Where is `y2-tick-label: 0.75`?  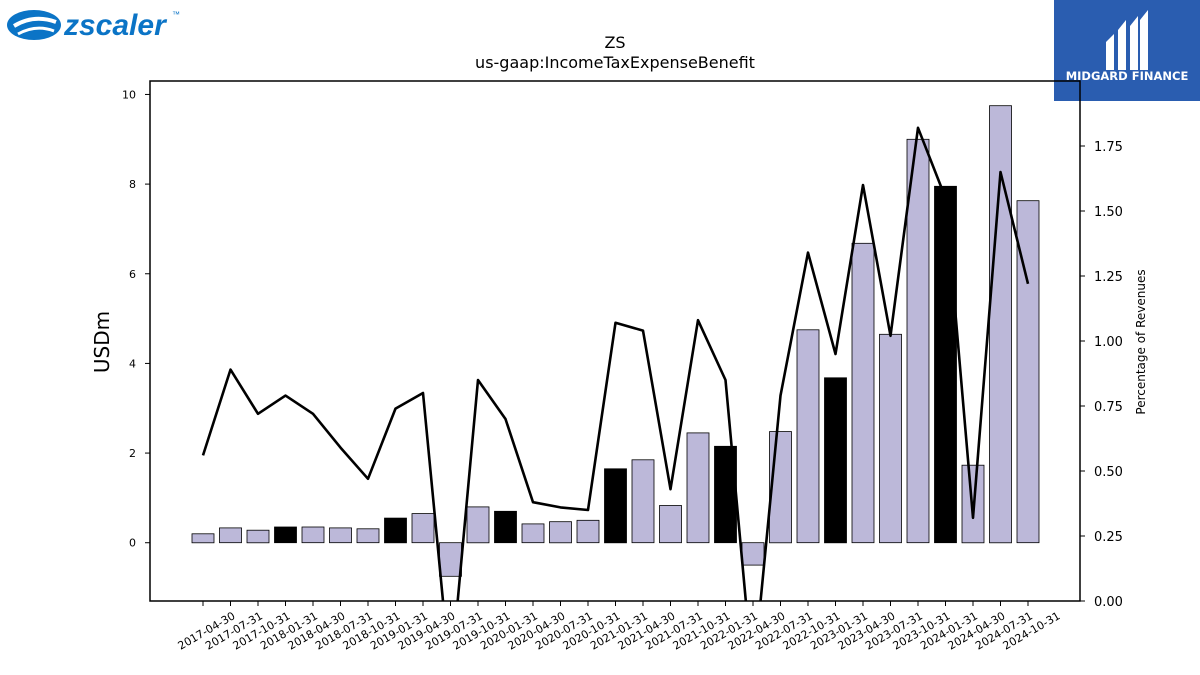
y2-tick-label: 0.75 is located at coordinates (1108, 407).